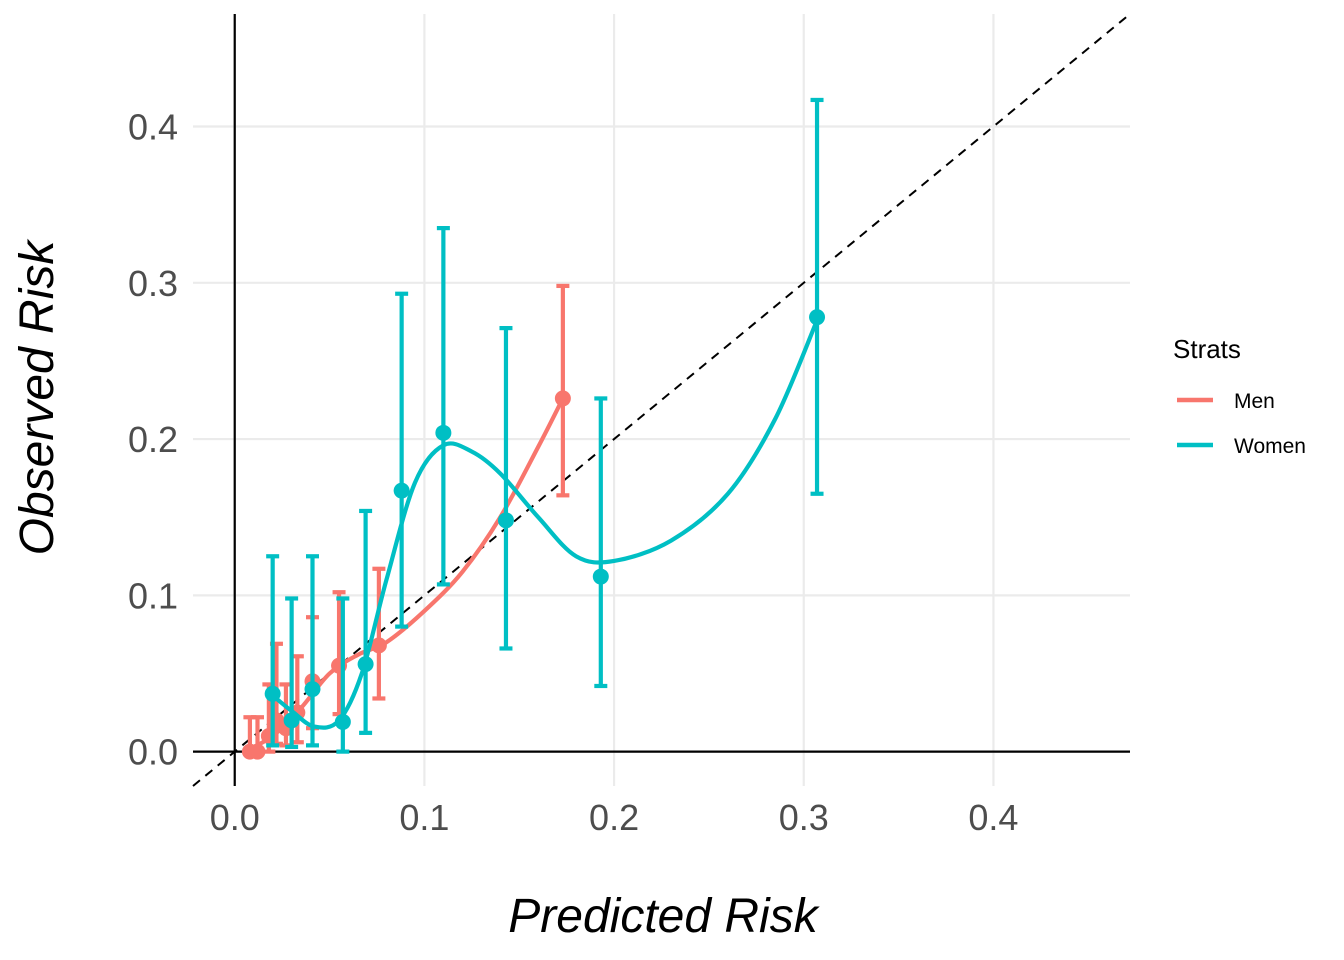  I want to click on y-tick-label: 0.0, so click(153, 752).